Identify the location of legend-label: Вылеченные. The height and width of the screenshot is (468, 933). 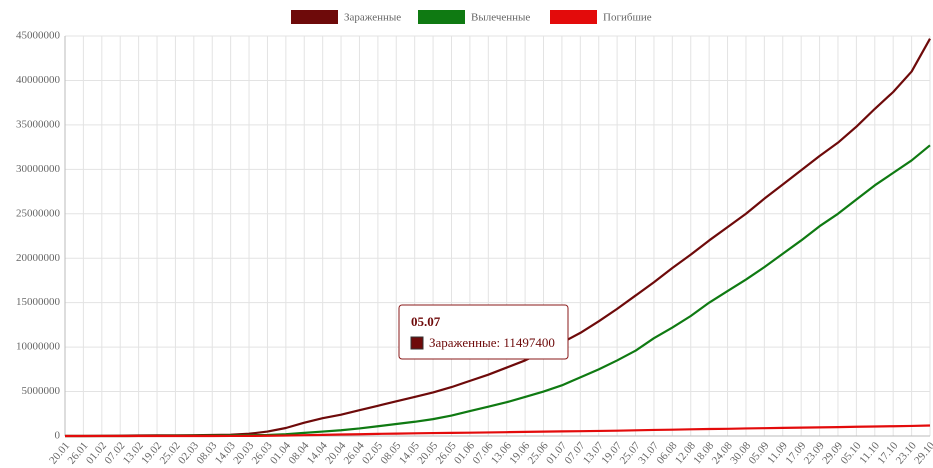
(500, 18).